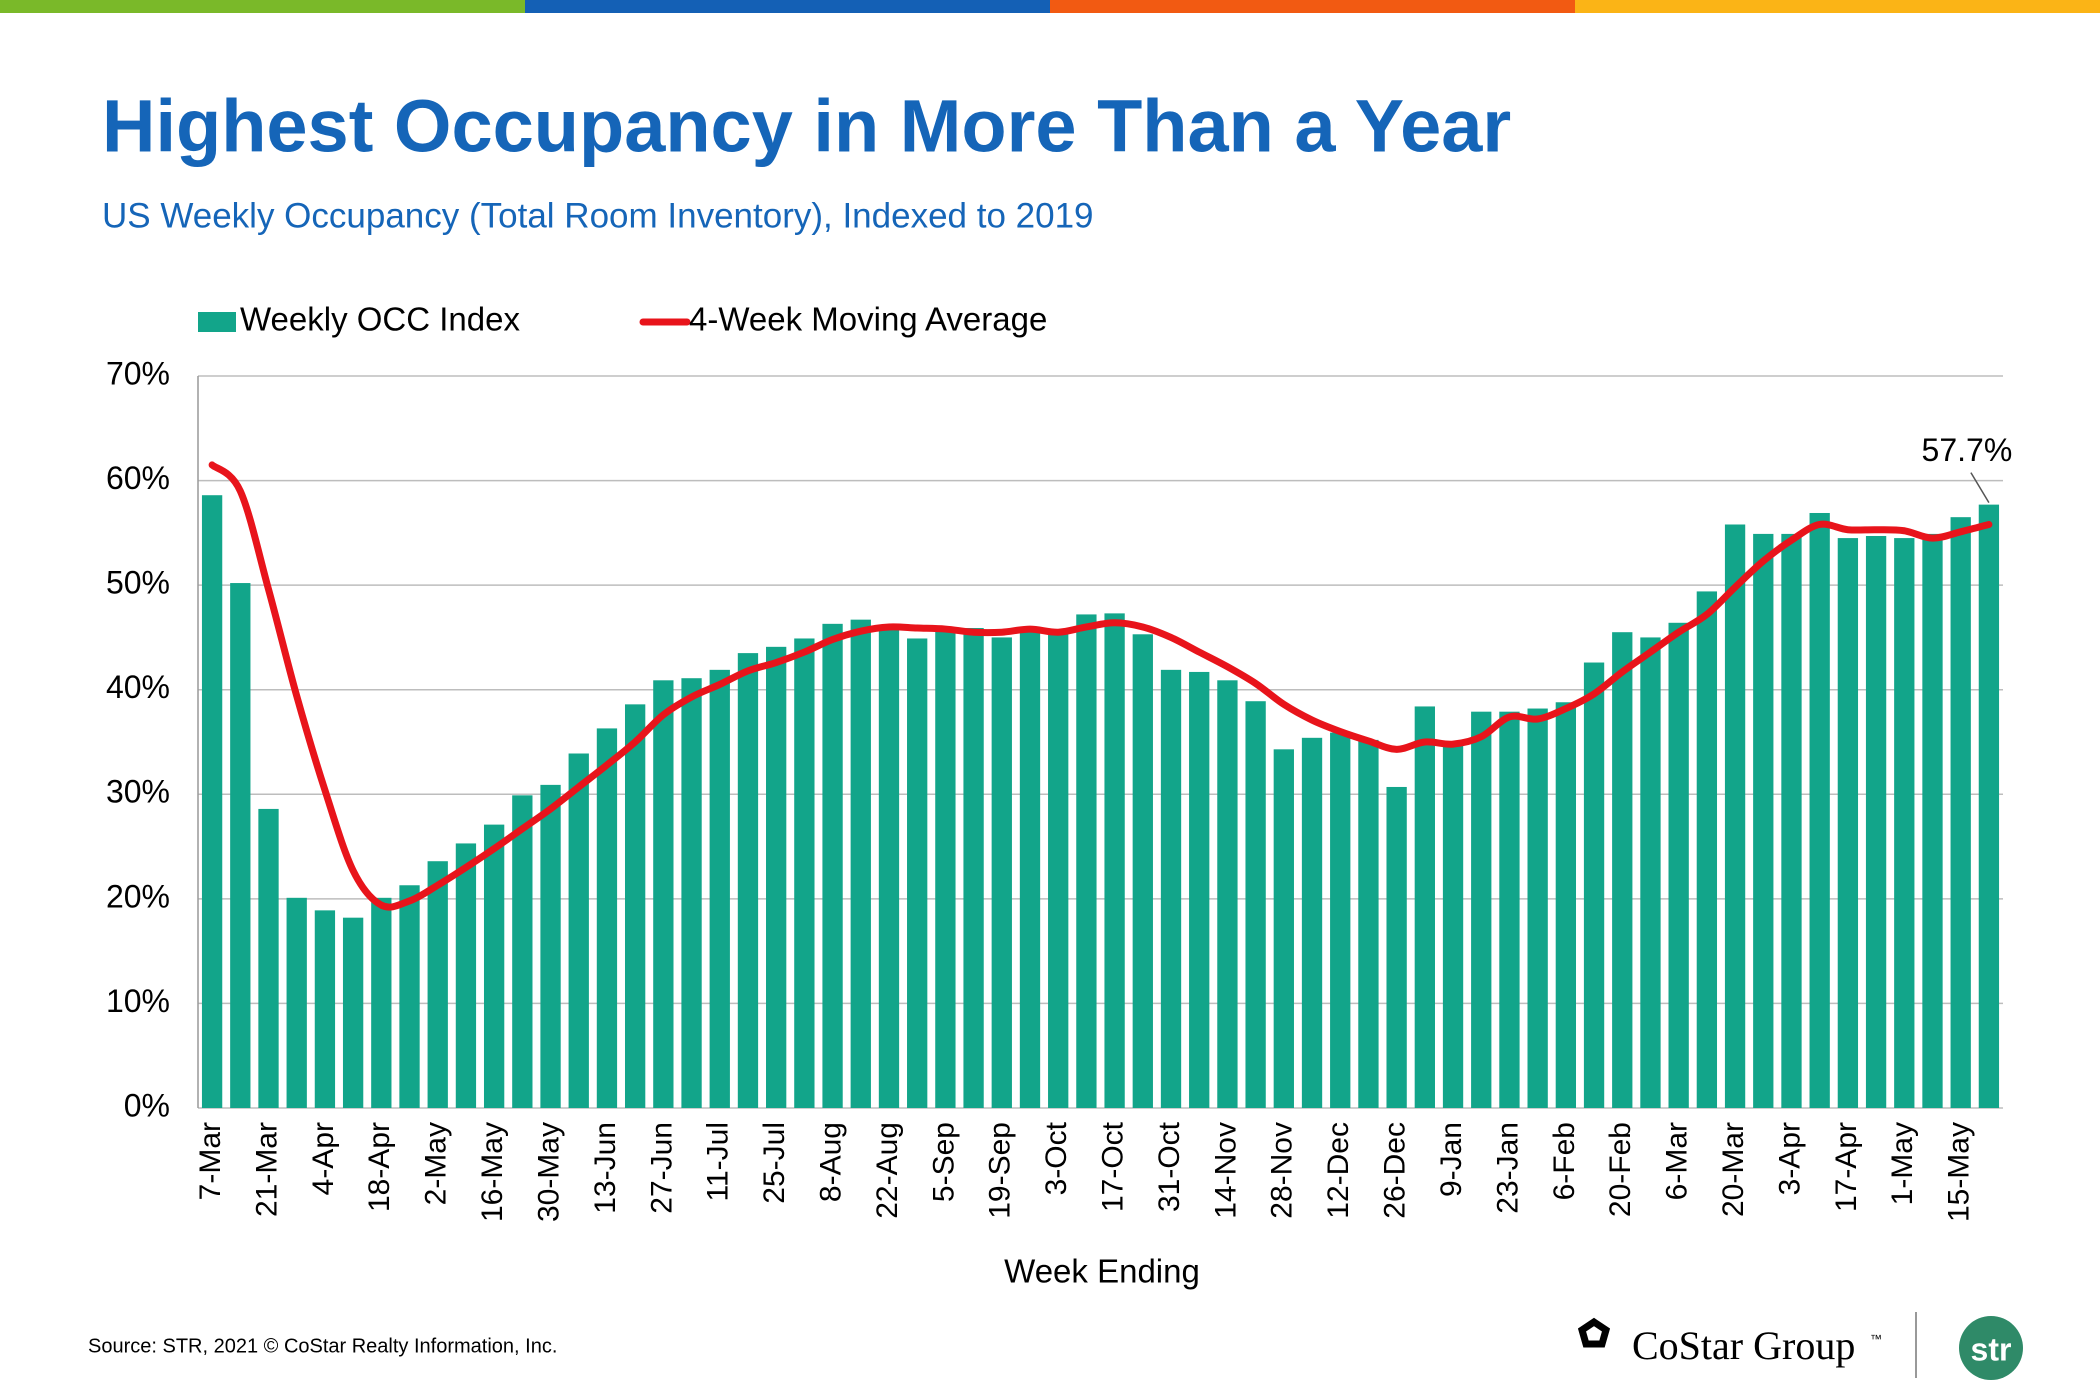 The height and width of the screenshot is (1400, 2100). Describe the element at coordinates (1733, 1169) in the screenshot. I see `x-tick-label: 20-Mar` at that location.